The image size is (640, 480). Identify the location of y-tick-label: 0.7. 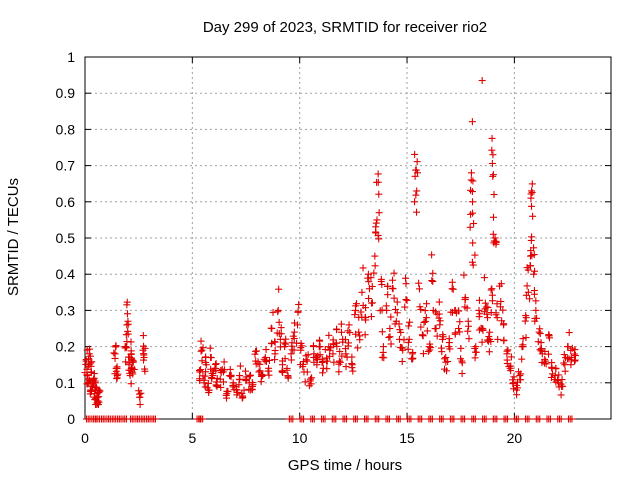
(66, 166).